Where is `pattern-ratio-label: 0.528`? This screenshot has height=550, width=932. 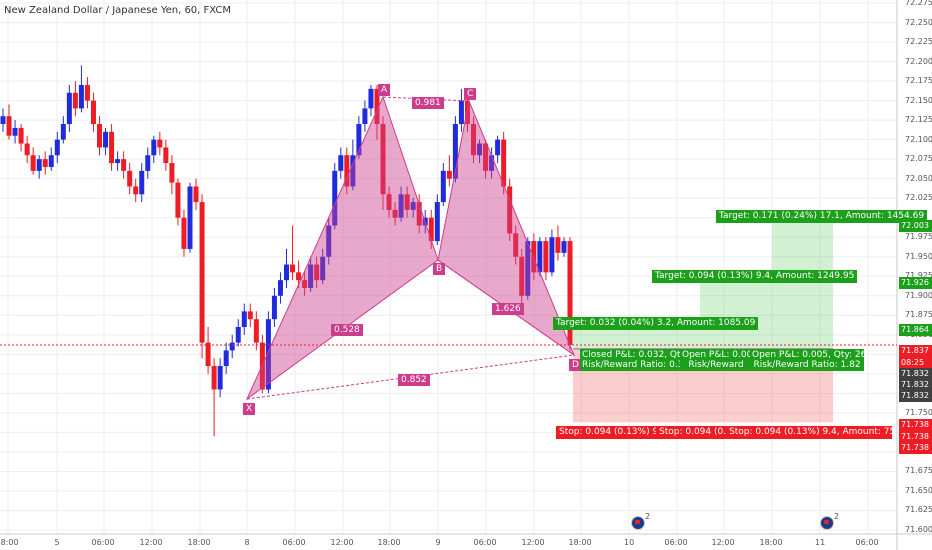 pattern-ratio-label: 0.528 is located at coordinates (347, 330).